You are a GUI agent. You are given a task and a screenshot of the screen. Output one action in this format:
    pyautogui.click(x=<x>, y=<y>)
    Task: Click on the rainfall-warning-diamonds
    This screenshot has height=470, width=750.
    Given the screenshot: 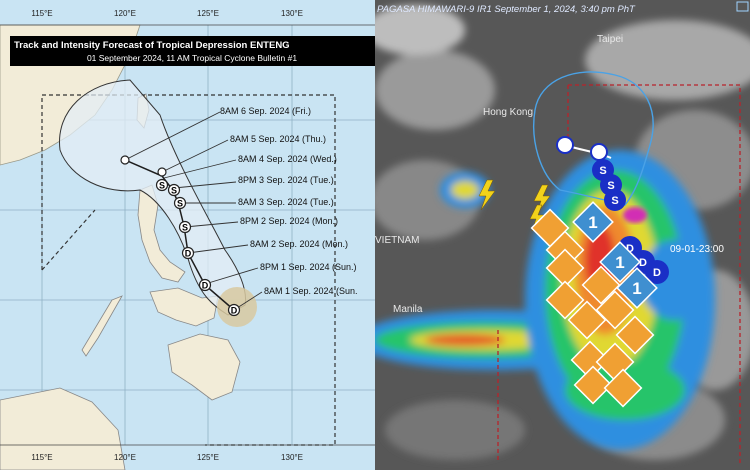 What is the action you would take?
    pyautogui.click(x=592, y=308)
    